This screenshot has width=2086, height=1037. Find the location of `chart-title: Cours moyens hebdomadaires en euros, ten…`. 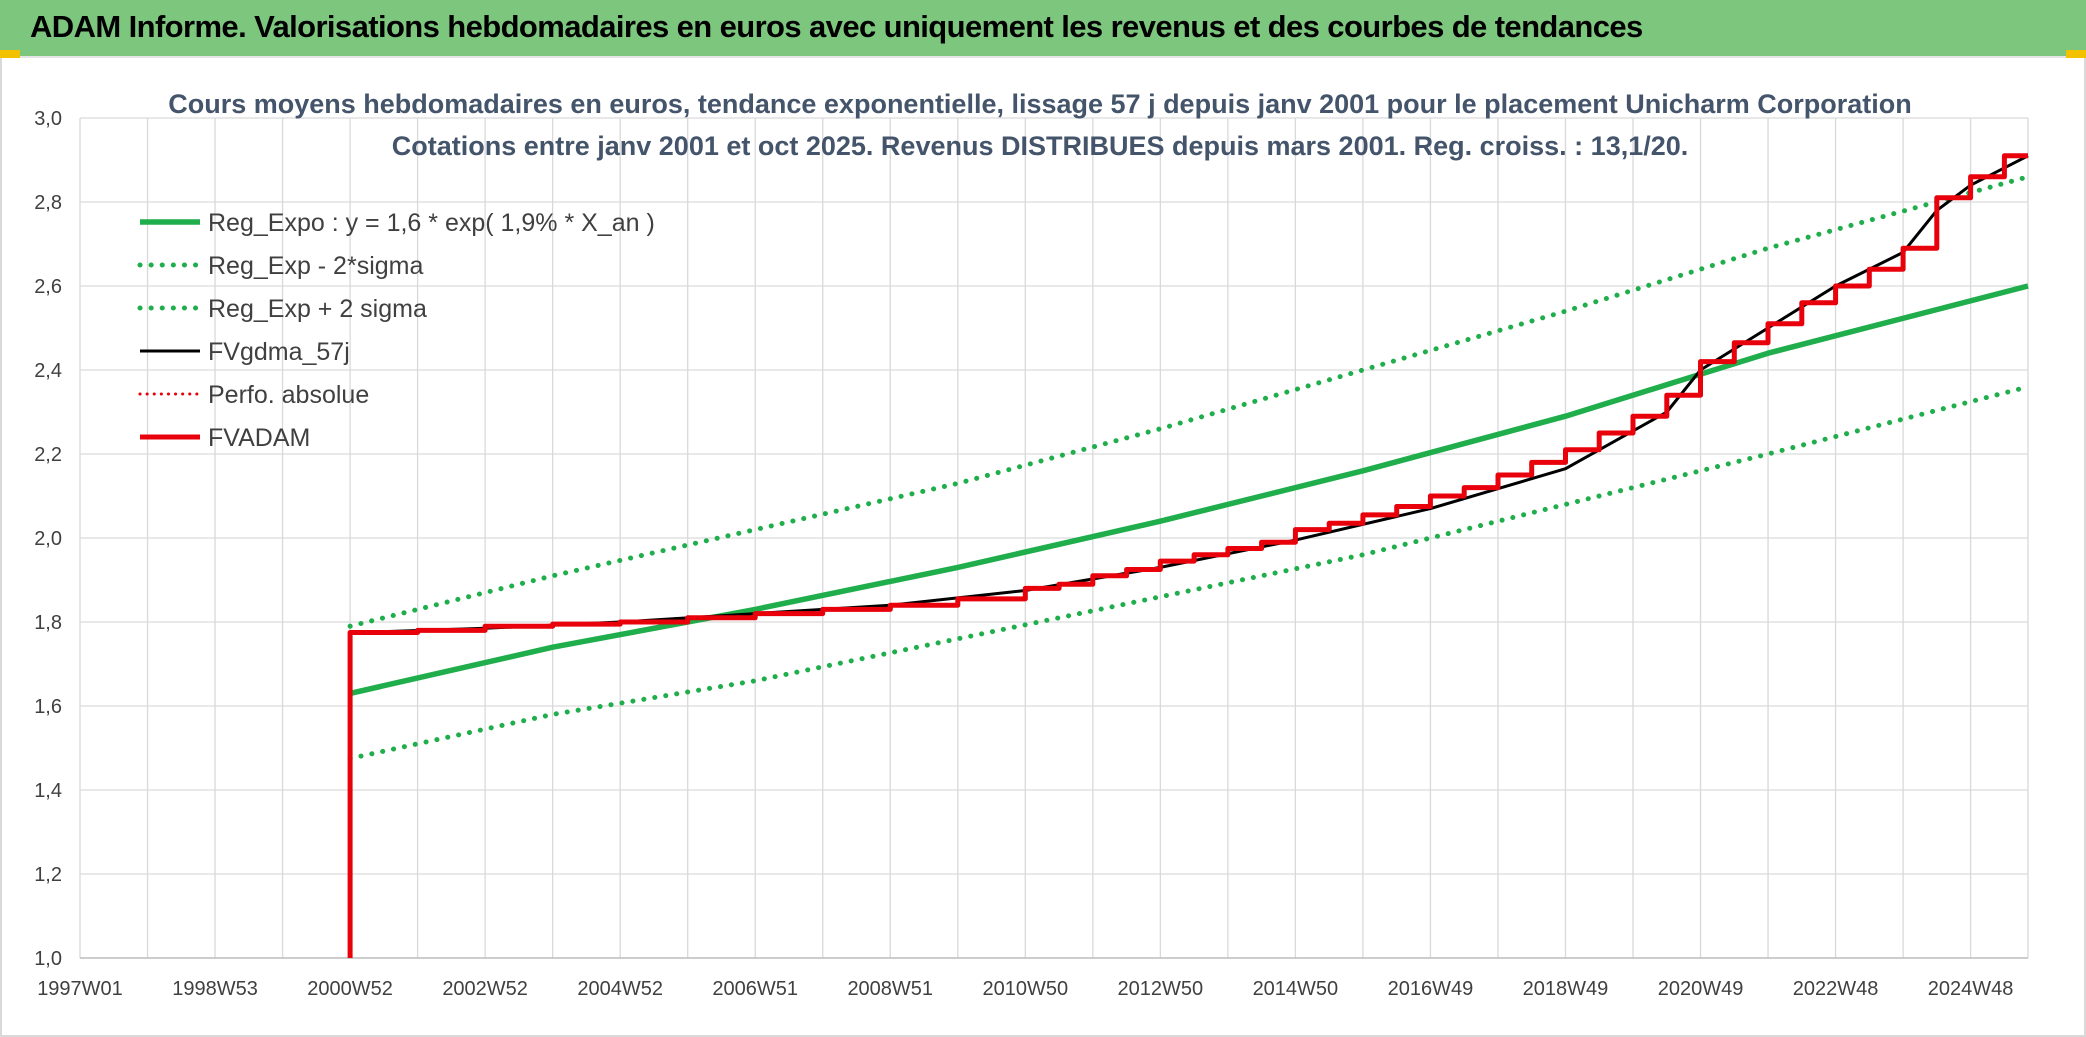

chart-title: Cours moyens hebdomadaires en euros, ten… is located at coordinates (1040, 104).